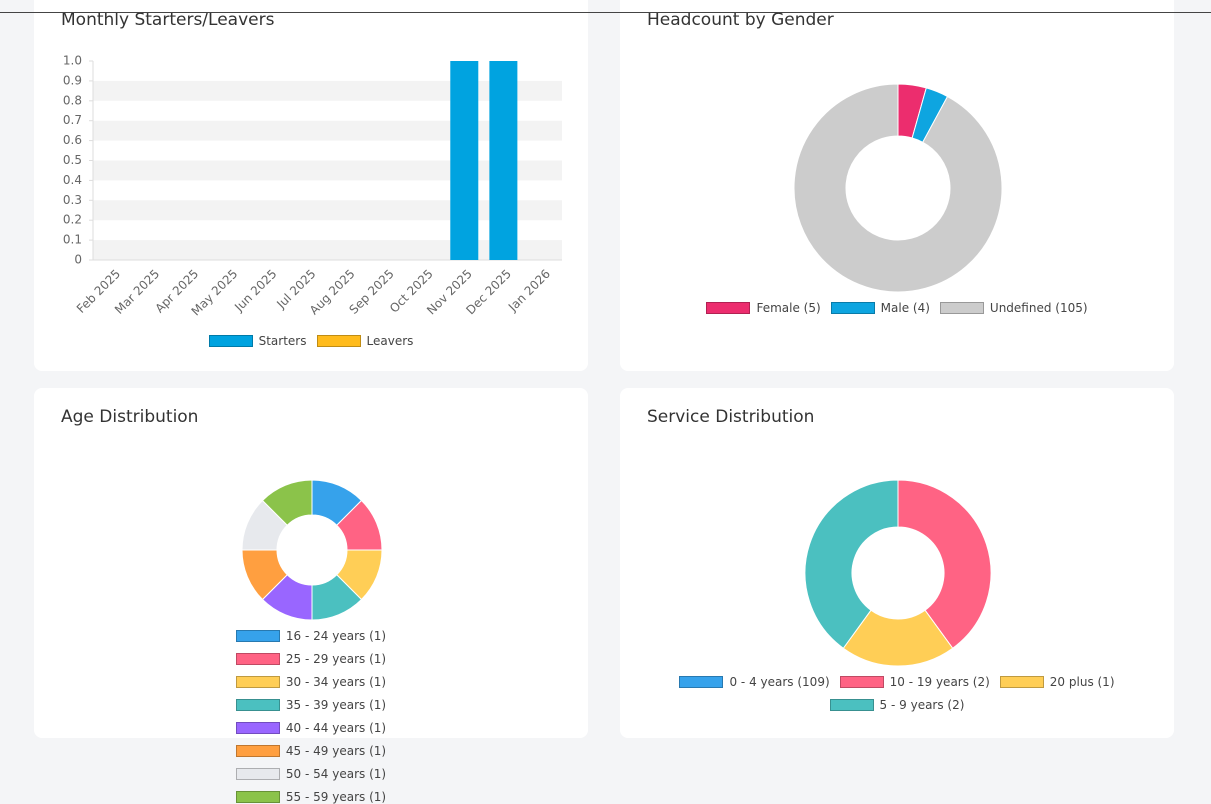 The image size is (1211, 804). What do you see at coordinates (72, 200) in the screenshot?
I see `y-tick-label: 0.3` at bounding box center [72, 200].